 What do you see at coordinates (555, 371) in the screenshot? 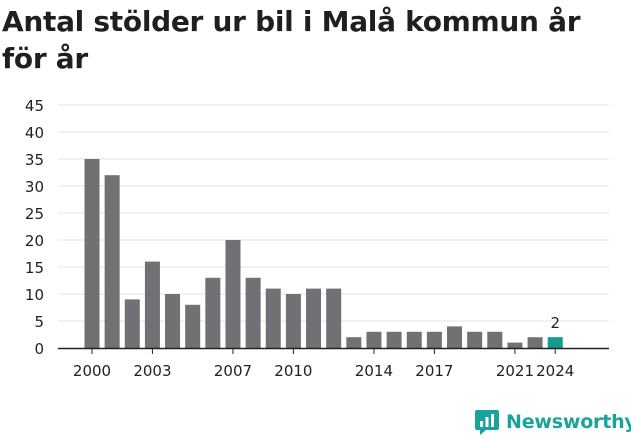
I see `x-tick-label: 2024` at bounding box center [555, 371].